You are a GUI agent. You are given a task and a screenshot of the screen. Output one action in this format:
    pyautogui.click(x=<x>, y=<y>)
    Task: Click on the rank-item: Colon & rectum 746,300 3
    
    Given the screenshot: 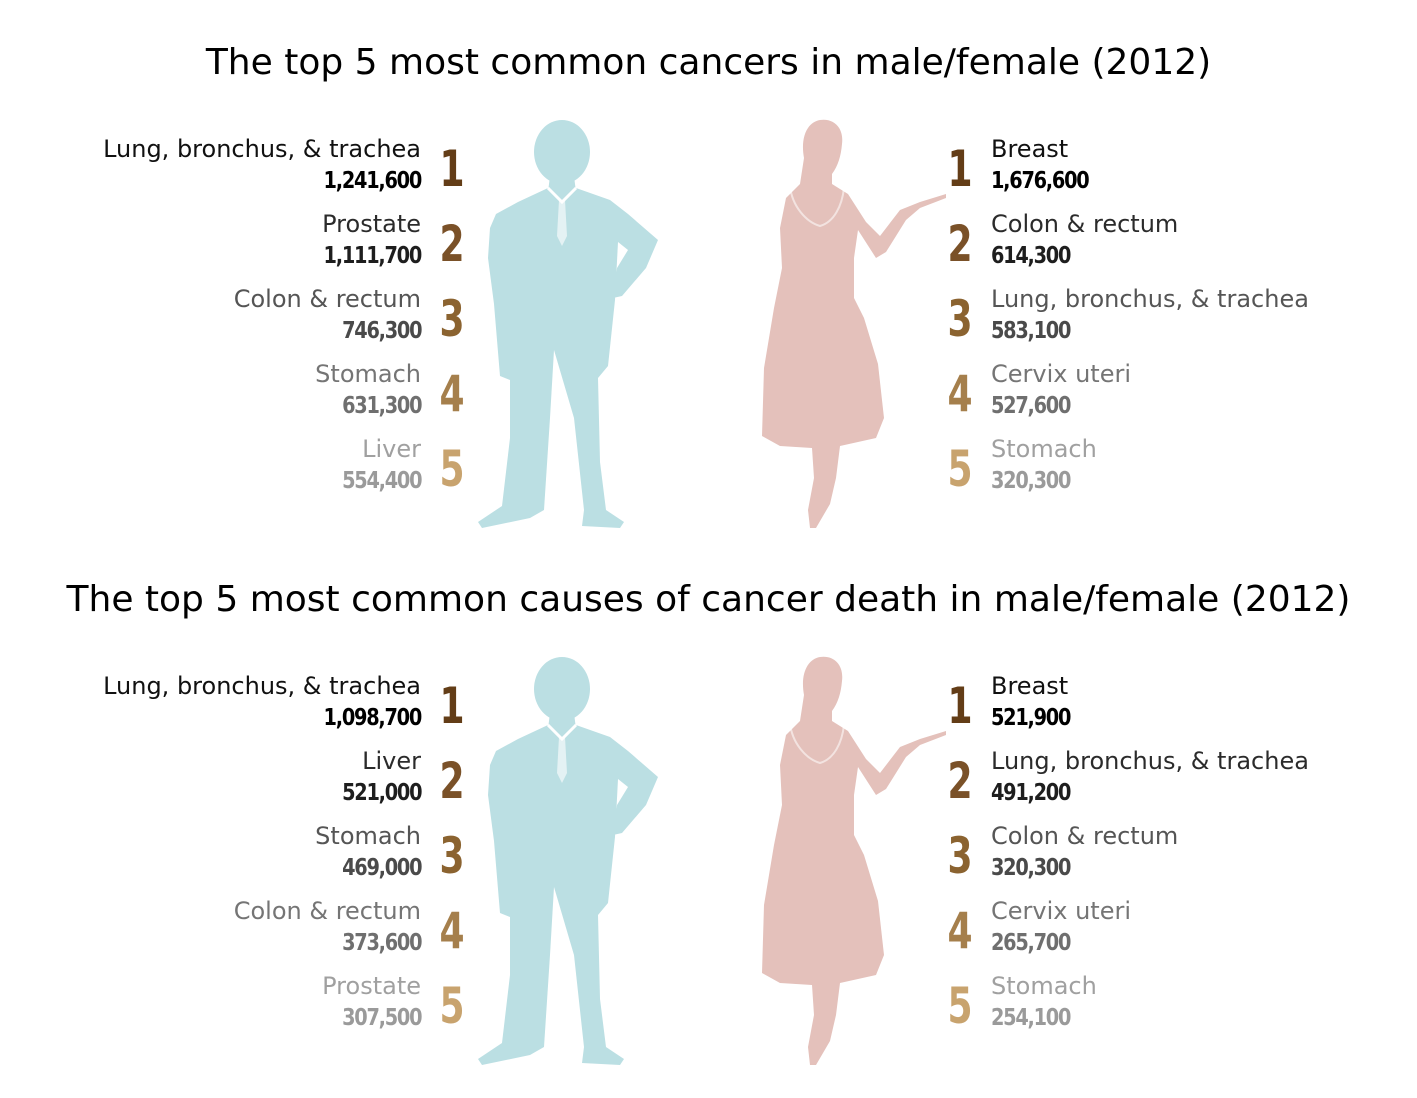 What is the action you would take?
    pyautogui.click(x=255, y=315)
    